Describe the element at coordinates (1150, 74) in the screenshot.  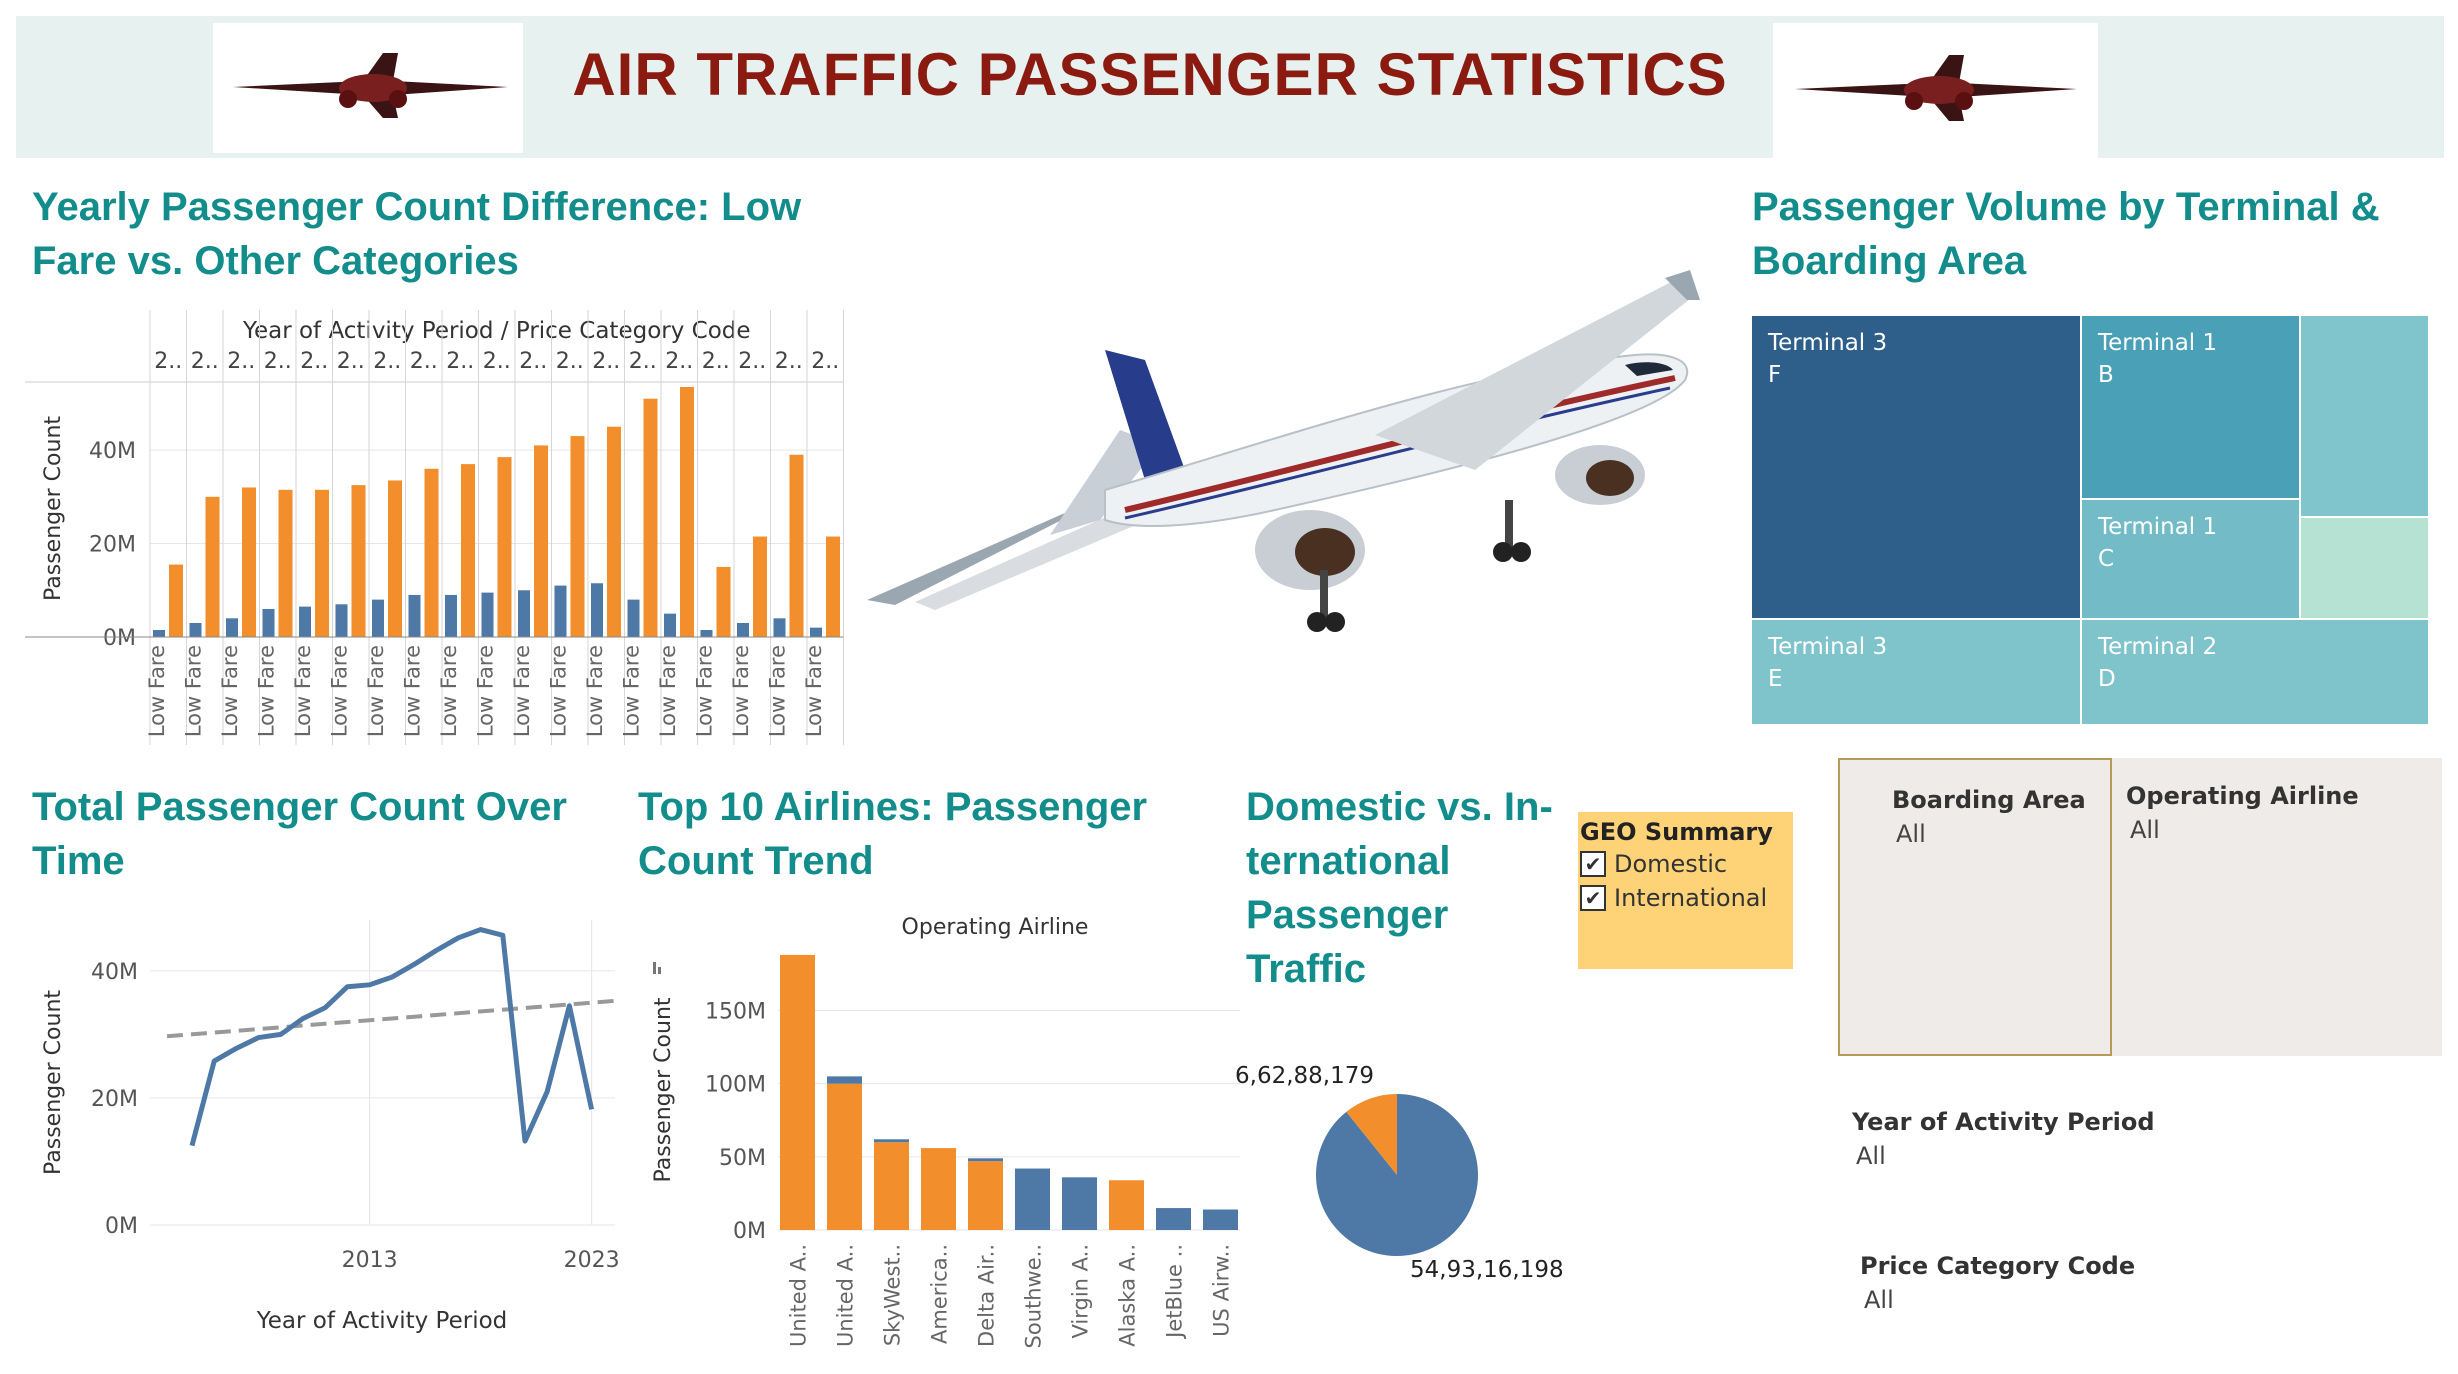
I see `dashboard-title: AIR TRAFFIC PASSENGER STATISTICS` at that location.